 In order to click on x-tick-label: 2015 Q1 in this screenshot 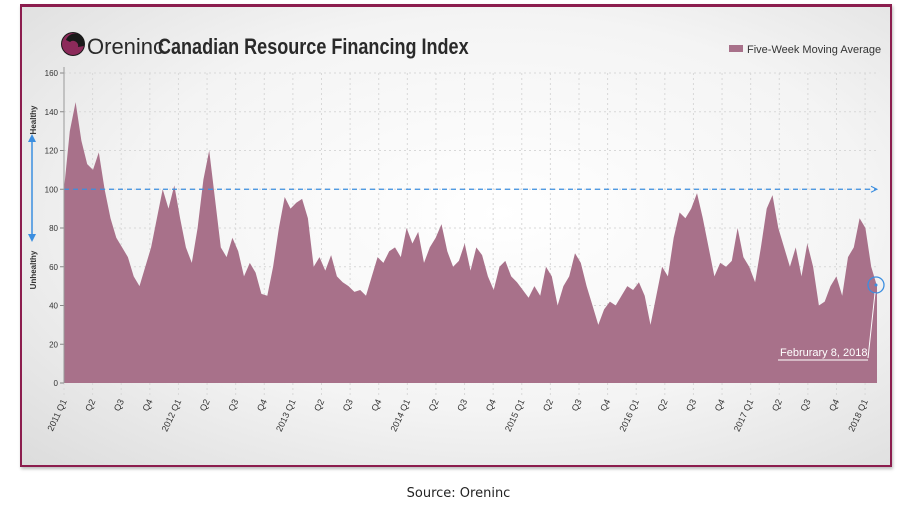, I will do `click(515, 416)`.